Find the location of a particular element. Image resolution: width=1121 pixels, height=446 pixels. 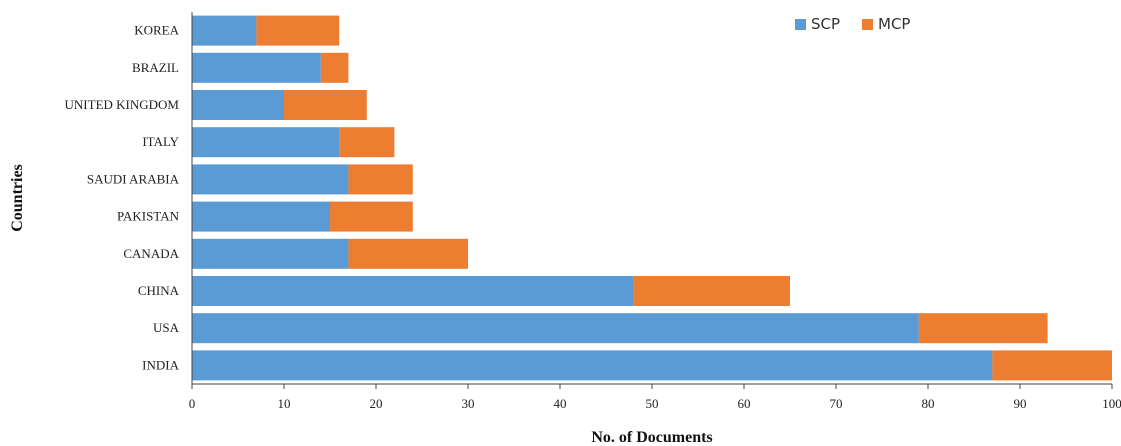

bar-mcp-saudi-arabia is located at coordinates (380, 179).